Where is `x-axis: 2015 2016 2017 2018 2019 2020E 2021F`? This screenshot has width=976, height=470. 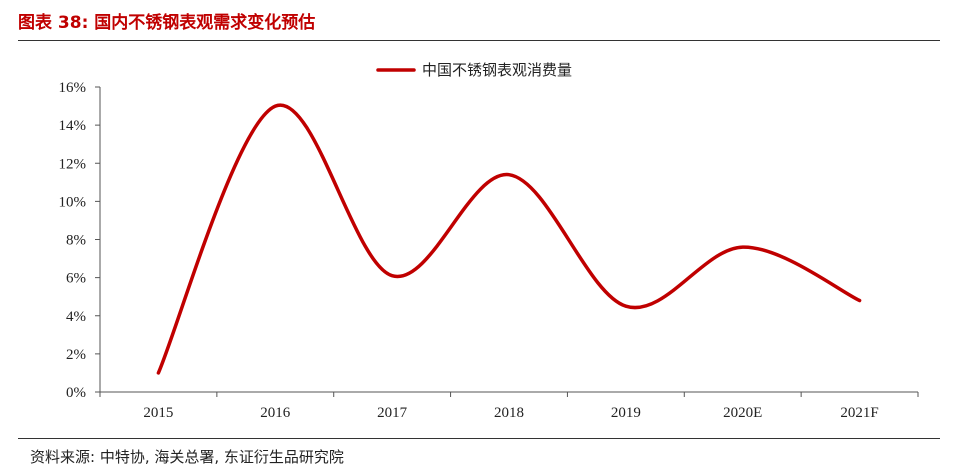 x-axis: 2015 2016 2017 2018 2019 2020E 2021F is located at coordinates (509, 406).